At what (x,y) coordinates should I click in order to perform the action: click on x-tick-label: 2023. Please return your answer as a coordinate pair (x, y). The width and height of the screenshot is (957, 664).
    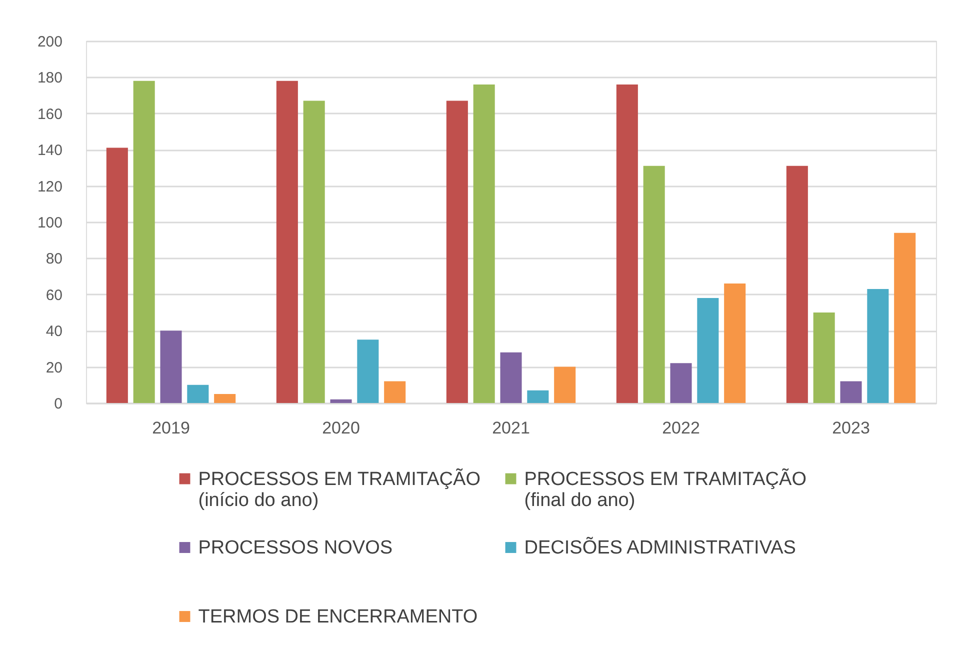
    Looking at the image, I should click on (851, 428).